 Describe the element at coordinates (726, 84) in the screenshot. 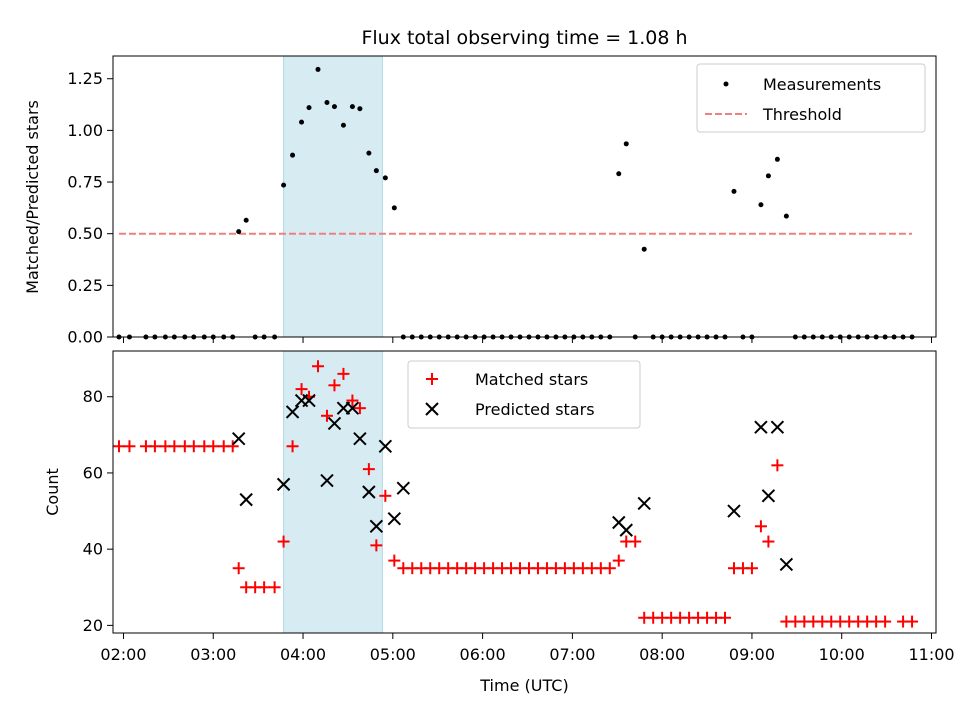

I see `legend-measurements-marker` at that location.